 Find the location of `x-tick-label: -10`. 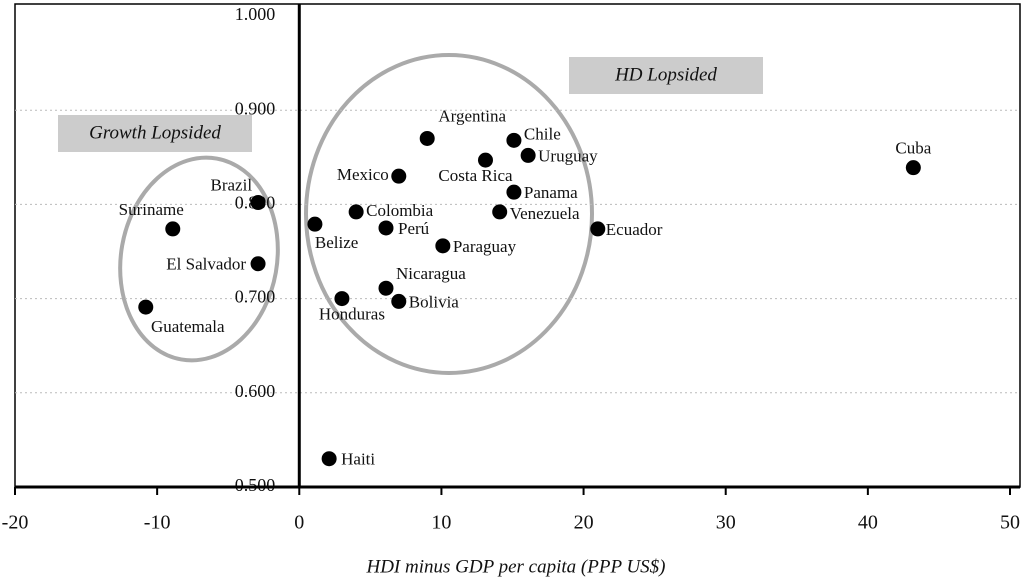

x-tick-label: -10 is located at coordinates (157, 523).